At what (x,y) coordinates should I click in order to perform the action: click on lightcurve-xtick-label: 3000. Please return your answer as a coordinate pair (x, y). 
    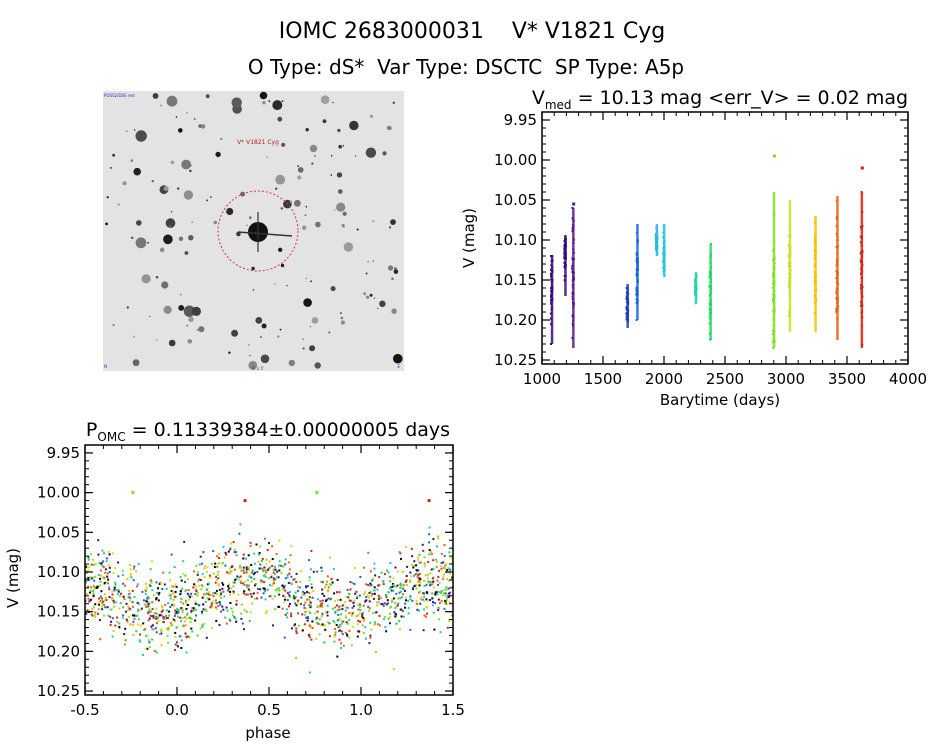
    Looking at the image, I should click on (786, 379).